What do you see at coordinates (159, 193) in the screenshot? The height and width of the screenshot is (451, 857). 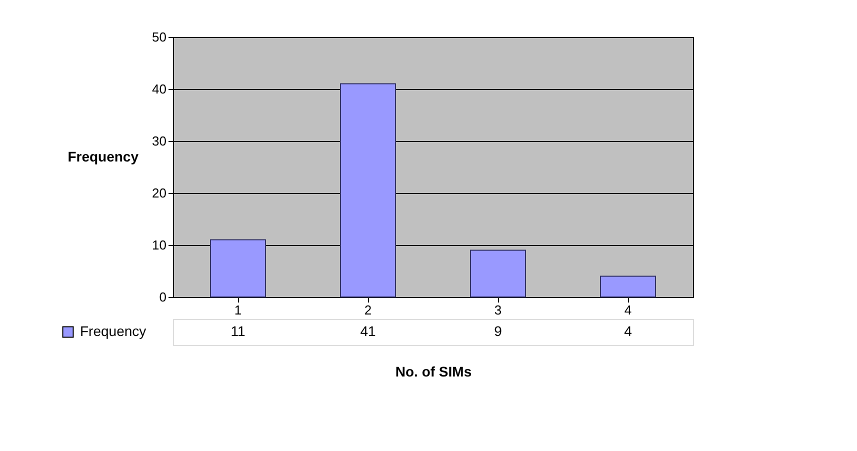 I see `y-tick-label: 20` at bounding box center [159, 193].